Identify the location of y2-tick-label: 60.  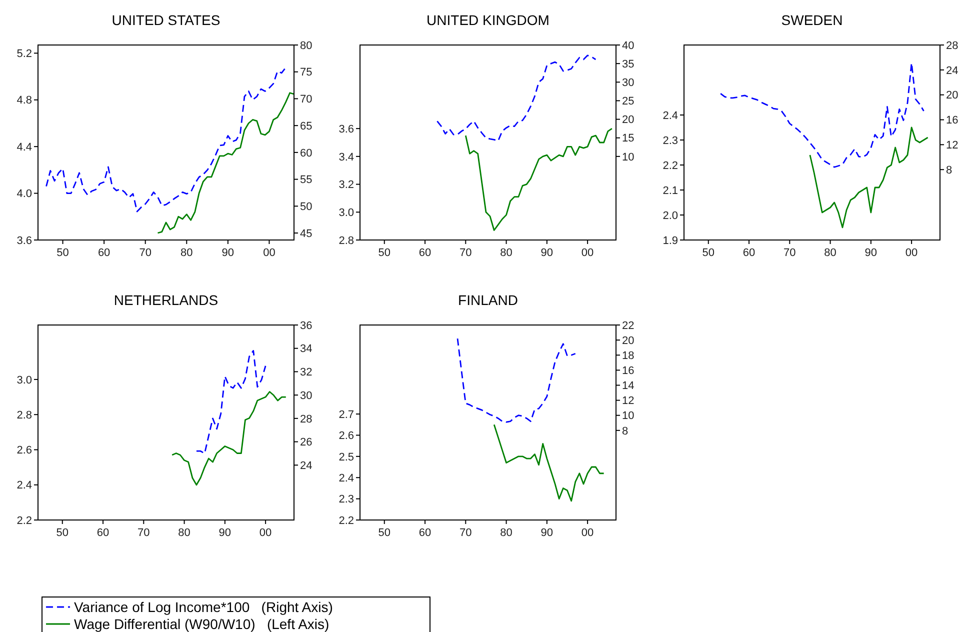
(306, 153).